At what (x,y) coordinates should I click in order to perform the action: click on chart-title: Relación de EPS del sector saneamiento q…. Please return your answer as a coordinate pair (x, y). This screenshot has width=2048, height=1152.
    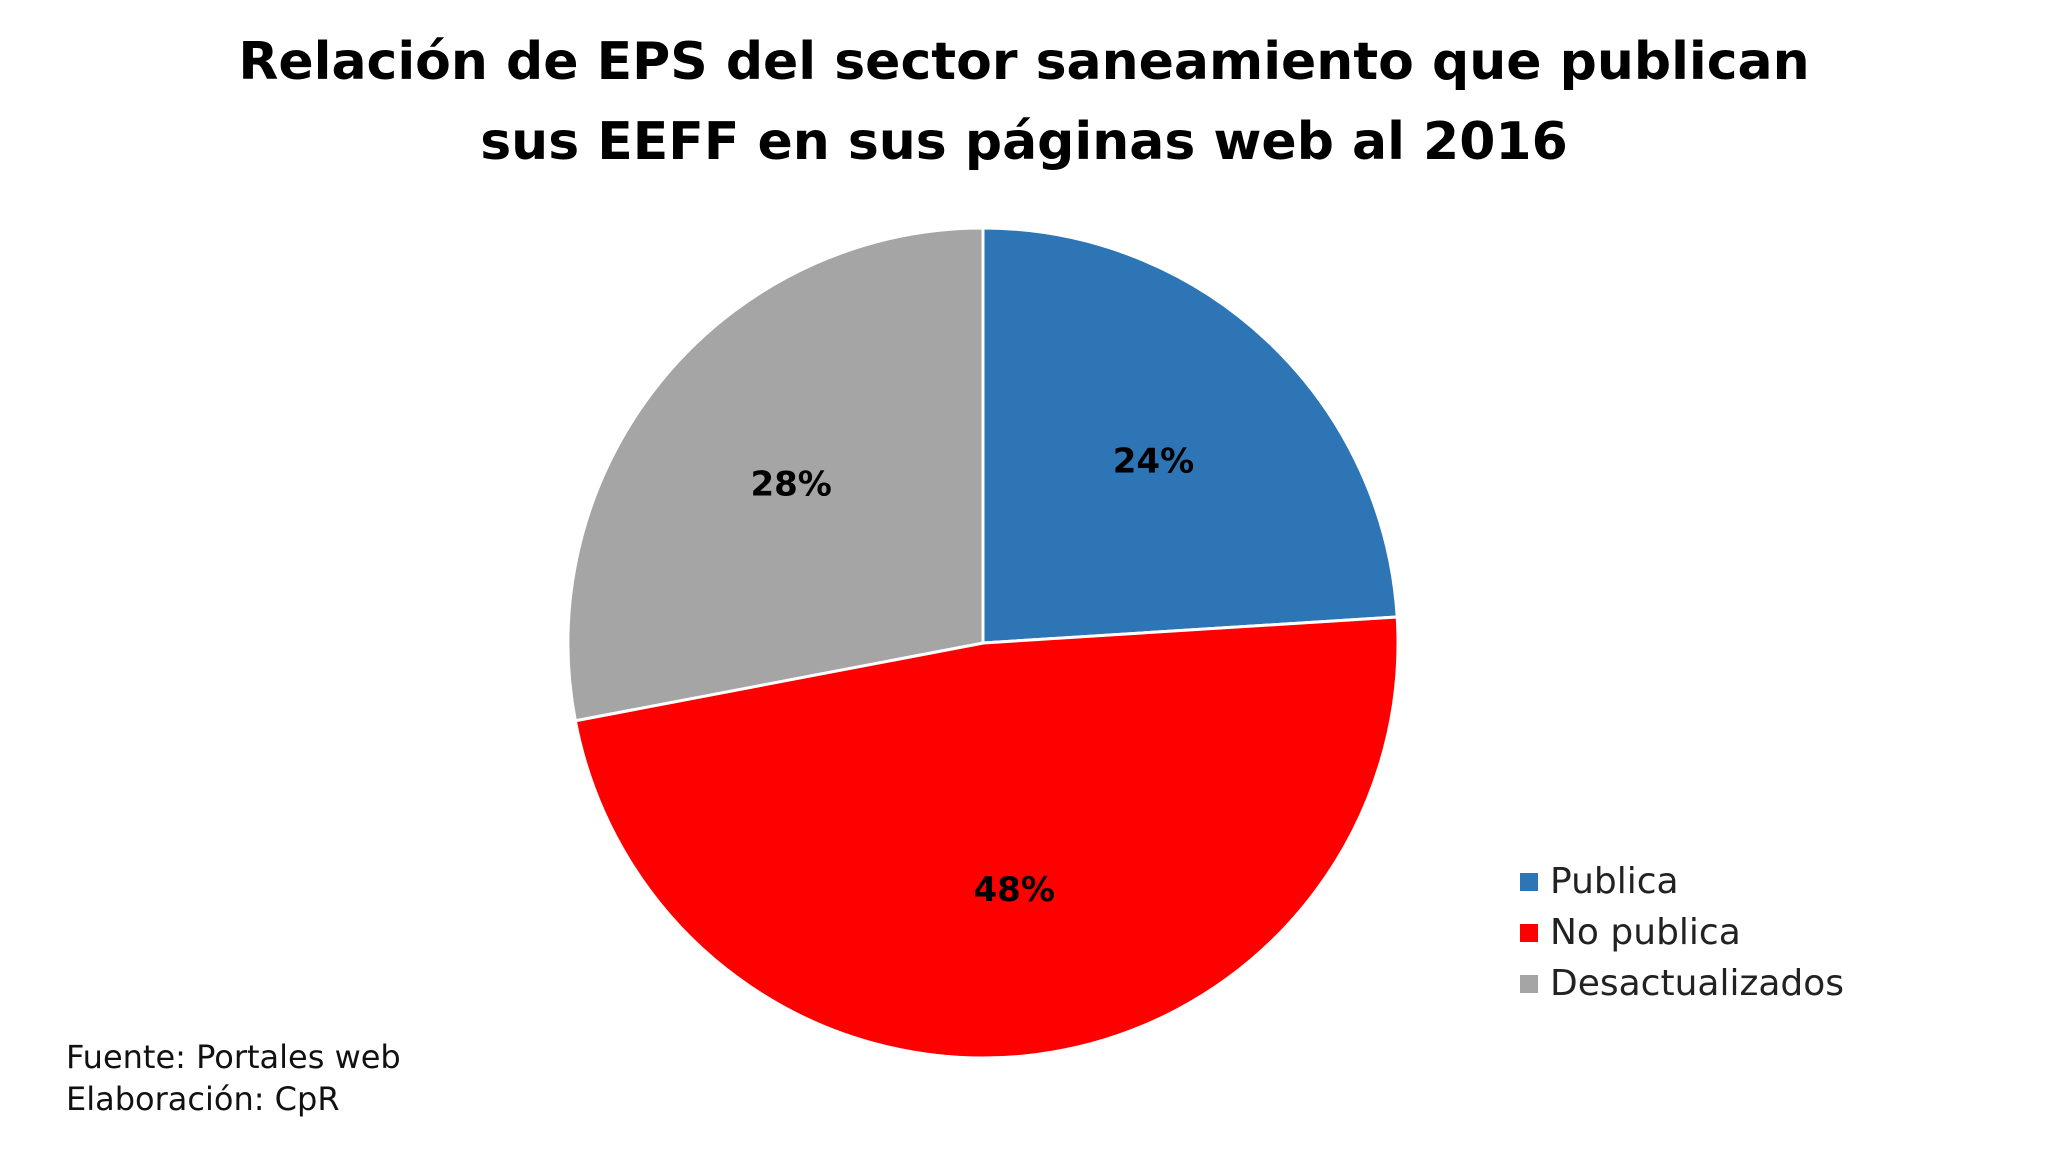
    Looking at the image, I should click on (1024, 102).